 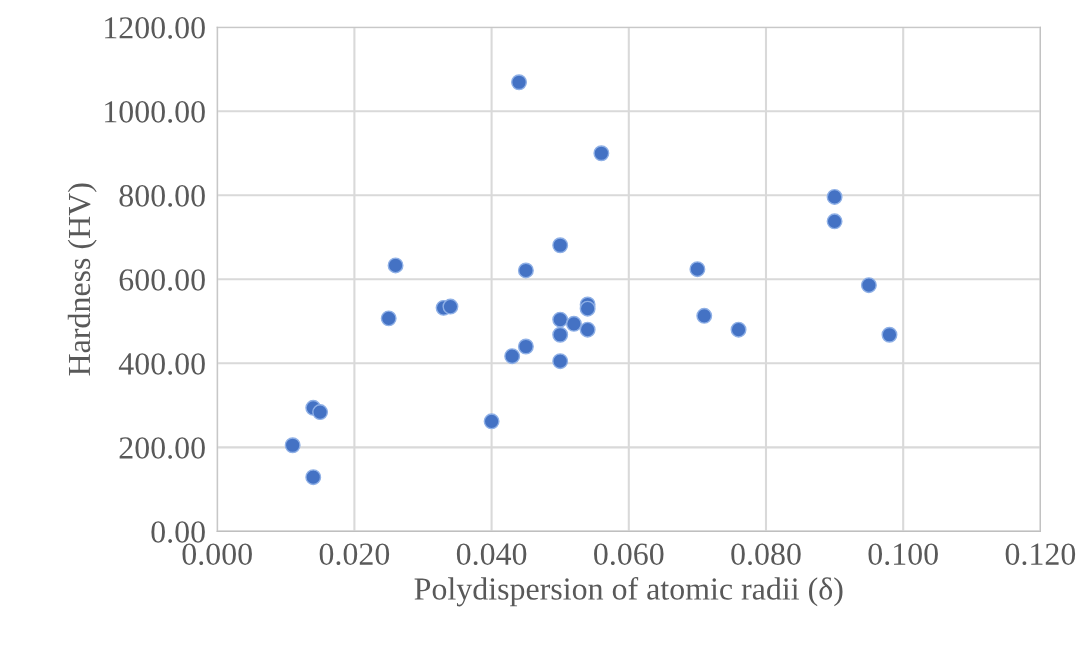 I want to click on x-tick-label: 0.120, so click(x=1040, y=554).